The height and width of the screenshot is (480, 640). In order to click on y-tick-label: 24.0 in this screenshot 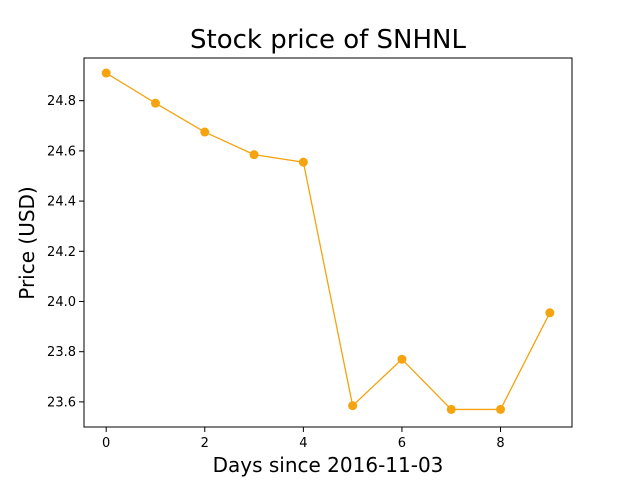, I will do `click(61, 302)`.